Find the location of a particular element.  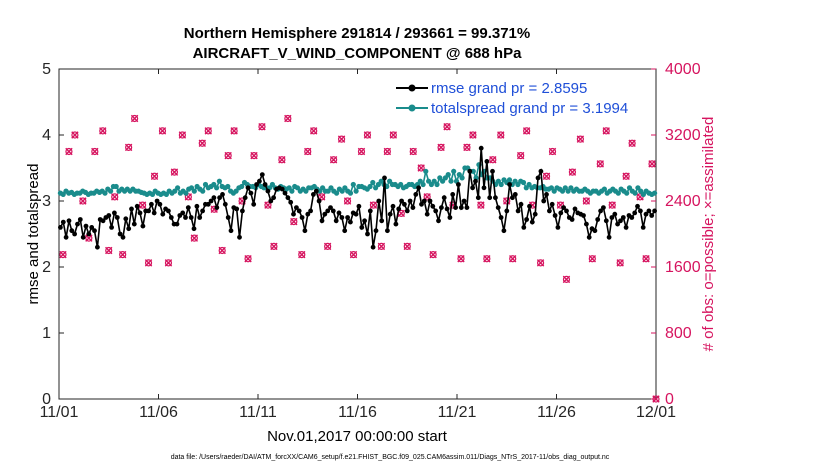

x-tick-label: 11/06 is located at coordinates (158, 412).